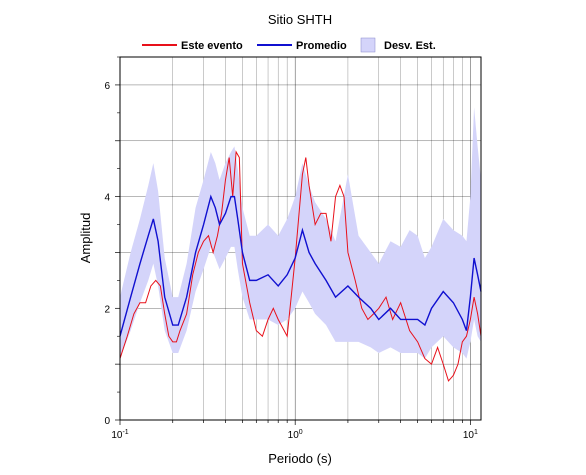 The height and width of the screenshot is (475, 586). Describe the element at coordinates (289, 45) in the screenshot. I see `legend: Este evento Promedio Desv. Est.` at that location.